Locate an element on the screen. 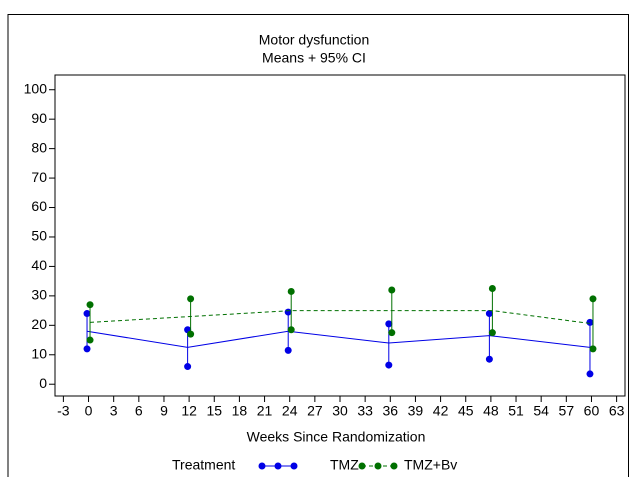  legend-title: Treatment is located at coordinates (203, 465).